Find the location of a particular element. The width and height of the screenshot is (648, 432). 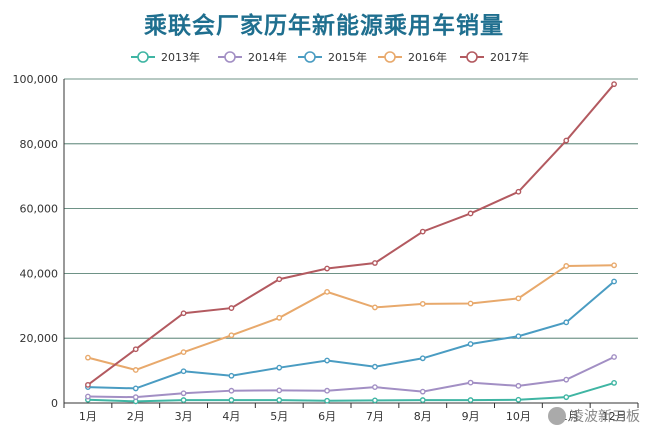

y-tick-label: 80,000 is located at coordinates (39, 144).